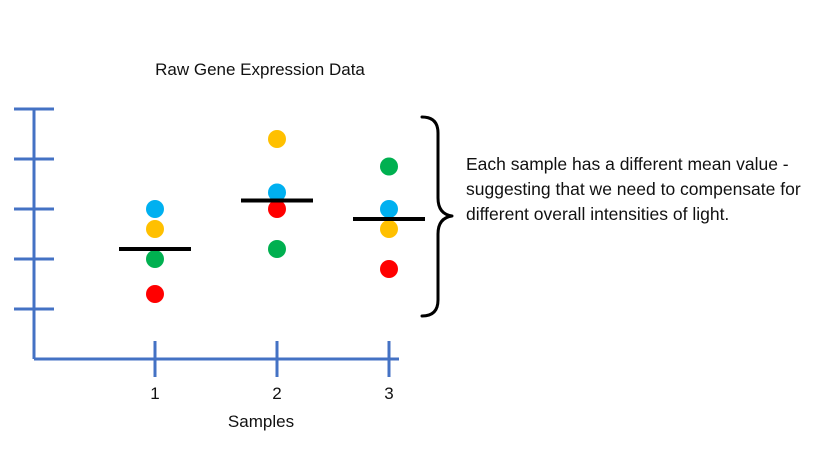 This screenshot has width=821, height=455. What do you see at coordinates (260, 69) in the screenshot?
I see `chart-title: Raw Gene Expression Data` at bounding box center [260, 69].